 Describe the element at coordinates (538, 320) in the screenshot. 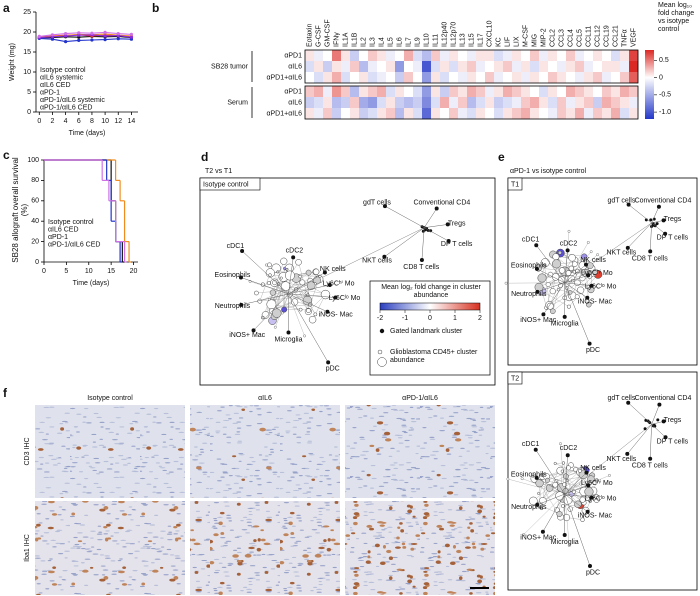

I see `node-label: iNOS+ Mac` at that location.